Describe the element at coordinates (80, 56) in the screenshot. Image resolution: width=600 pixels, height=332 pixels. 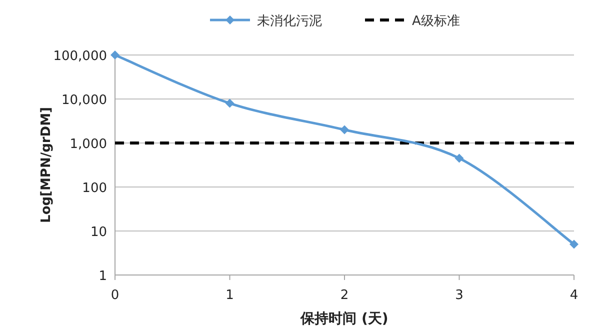
I see `y-tick-label: 100,000` at that location.